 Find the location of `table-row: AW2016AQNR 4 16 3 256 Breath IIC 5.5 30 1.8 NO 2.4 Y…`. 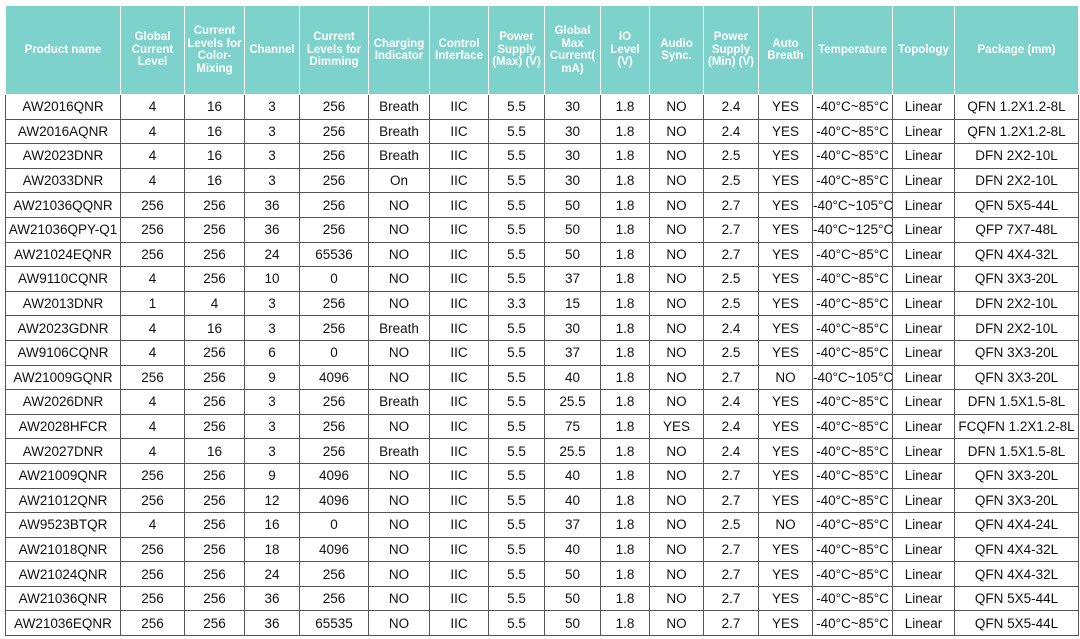

table-row: AW2016AQNR 4 16 3 256 Breath IIC 5.5 30 1.8 NO 2.4 Y… is located at coordinates (542, 131).